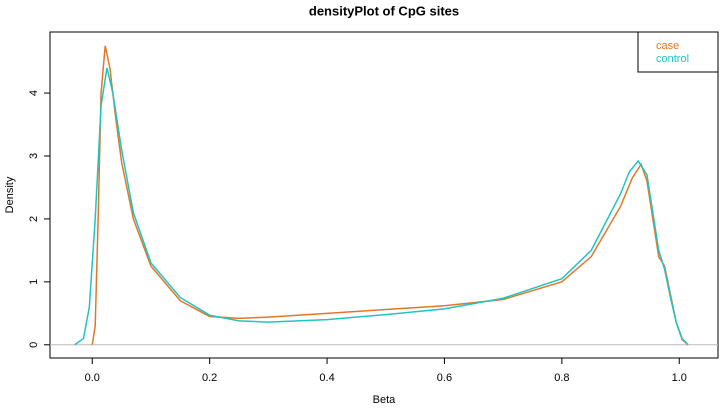 The image size is (725, 412). I want to click on y-tick-label: 4, so click(34, 93).